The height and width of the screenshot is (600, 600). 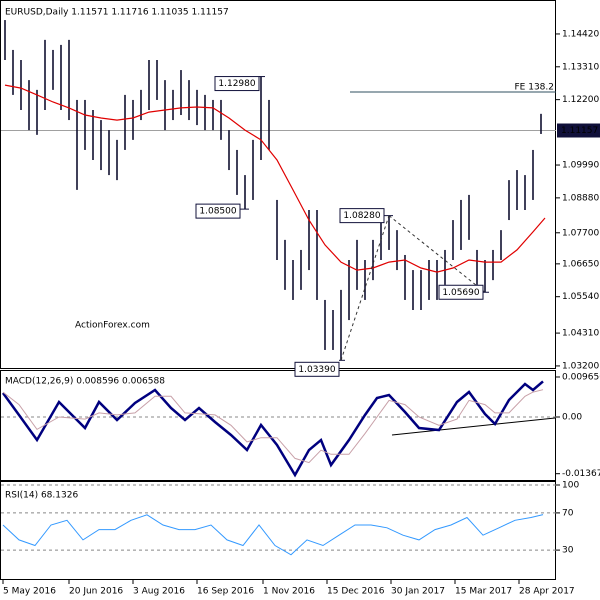 I want to click on y-tick-label: 1.14420, so click(x=580, y=34).